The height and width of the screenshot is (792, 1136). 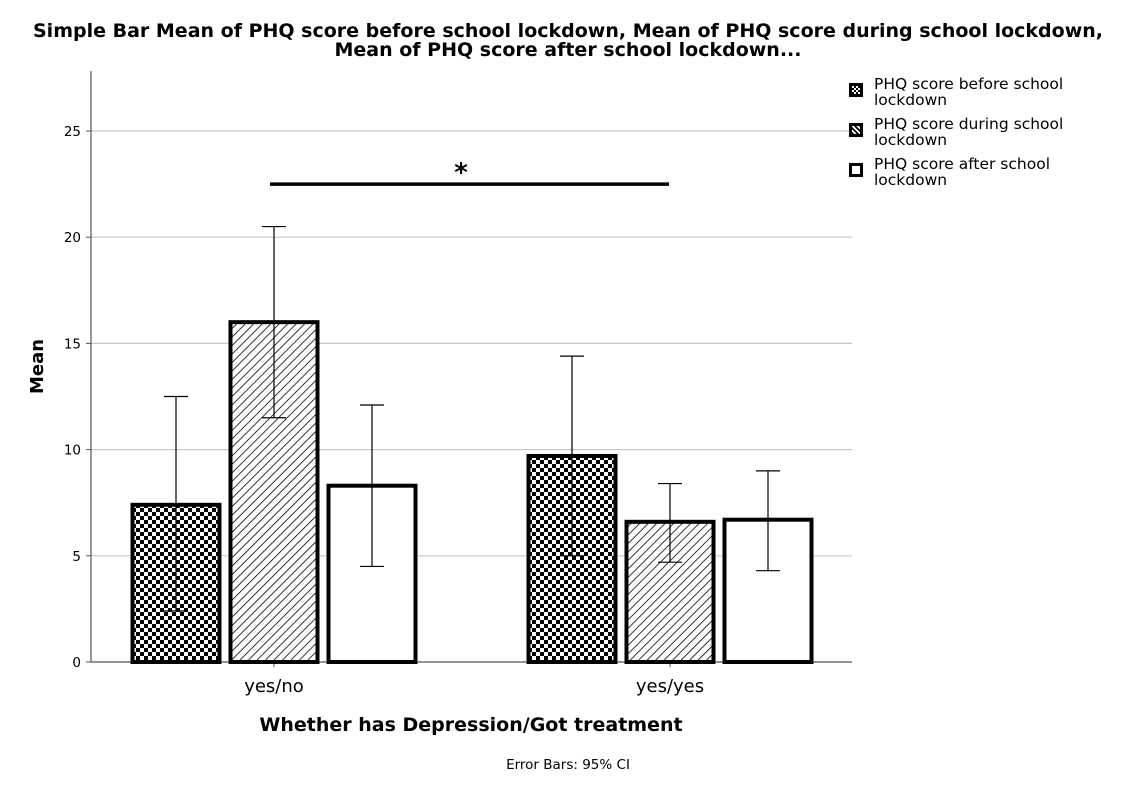 I want to click on legend-label: PHQ score before school lockdown, so click(x=994, y=92).